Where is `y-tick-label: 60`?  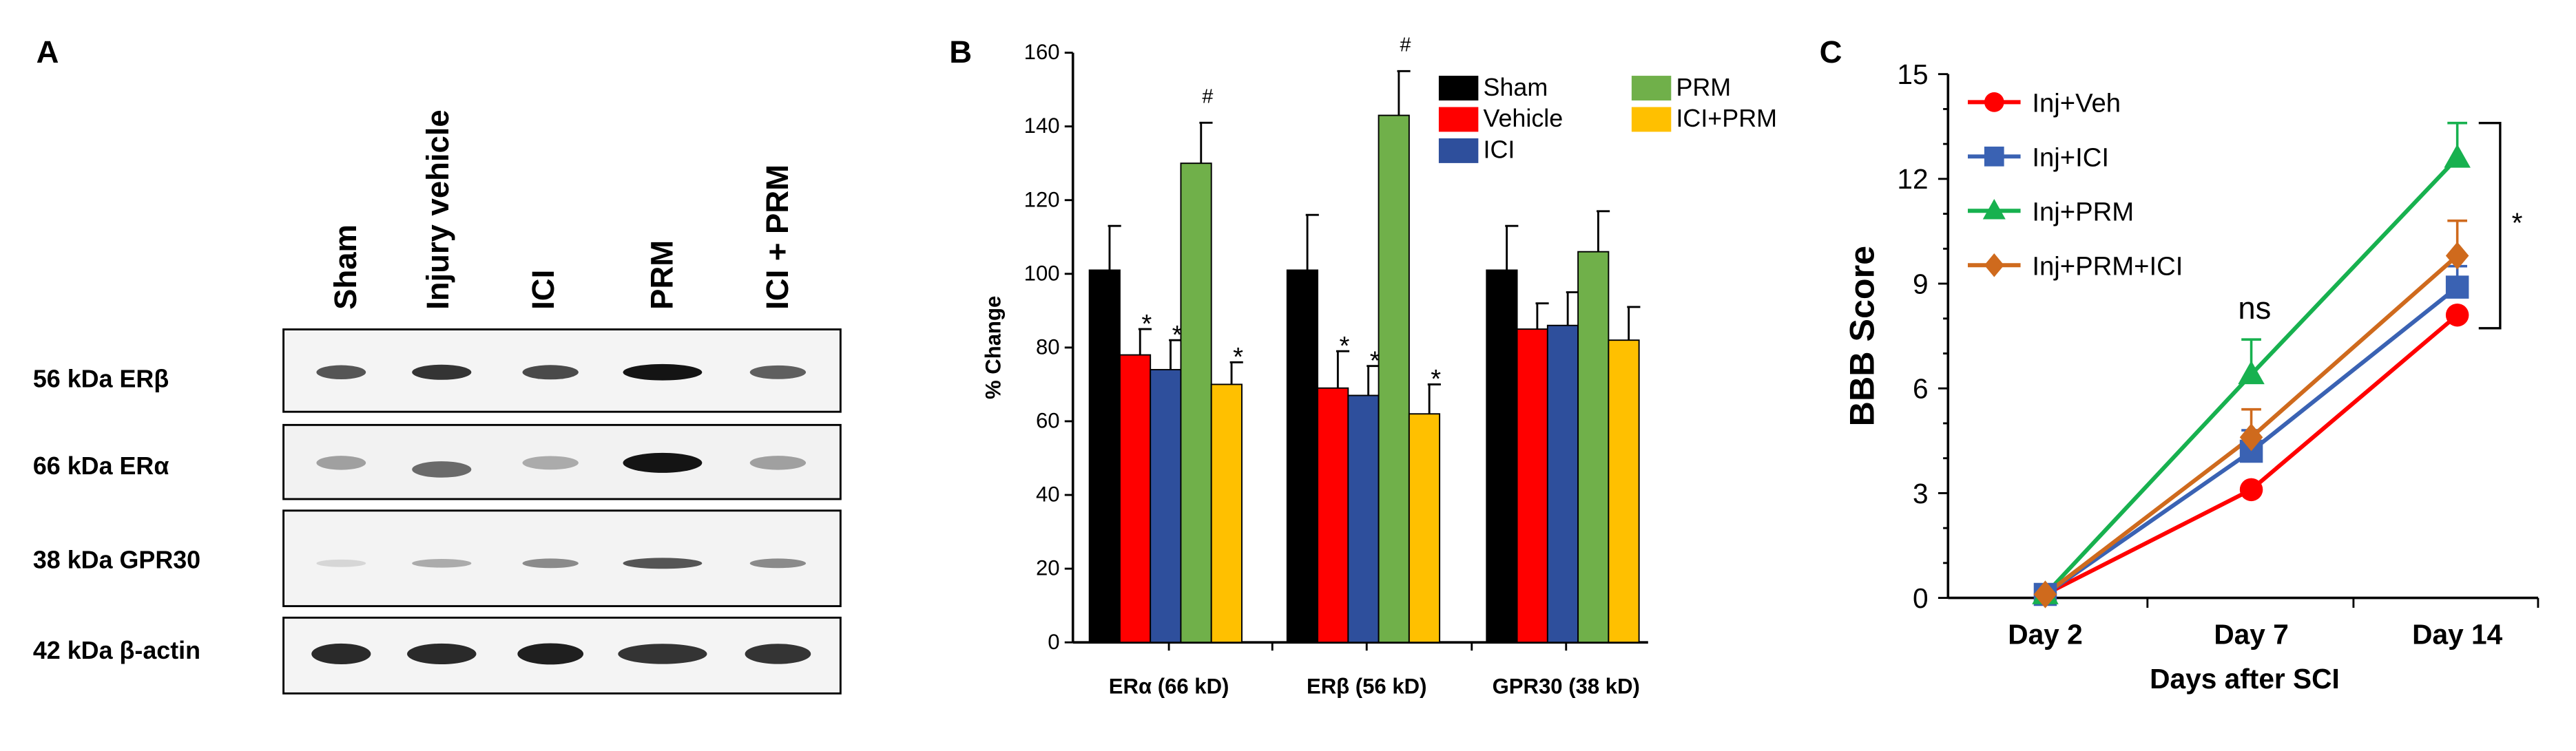
y-tick-label: 60 is located at coordinates (1048, 421).